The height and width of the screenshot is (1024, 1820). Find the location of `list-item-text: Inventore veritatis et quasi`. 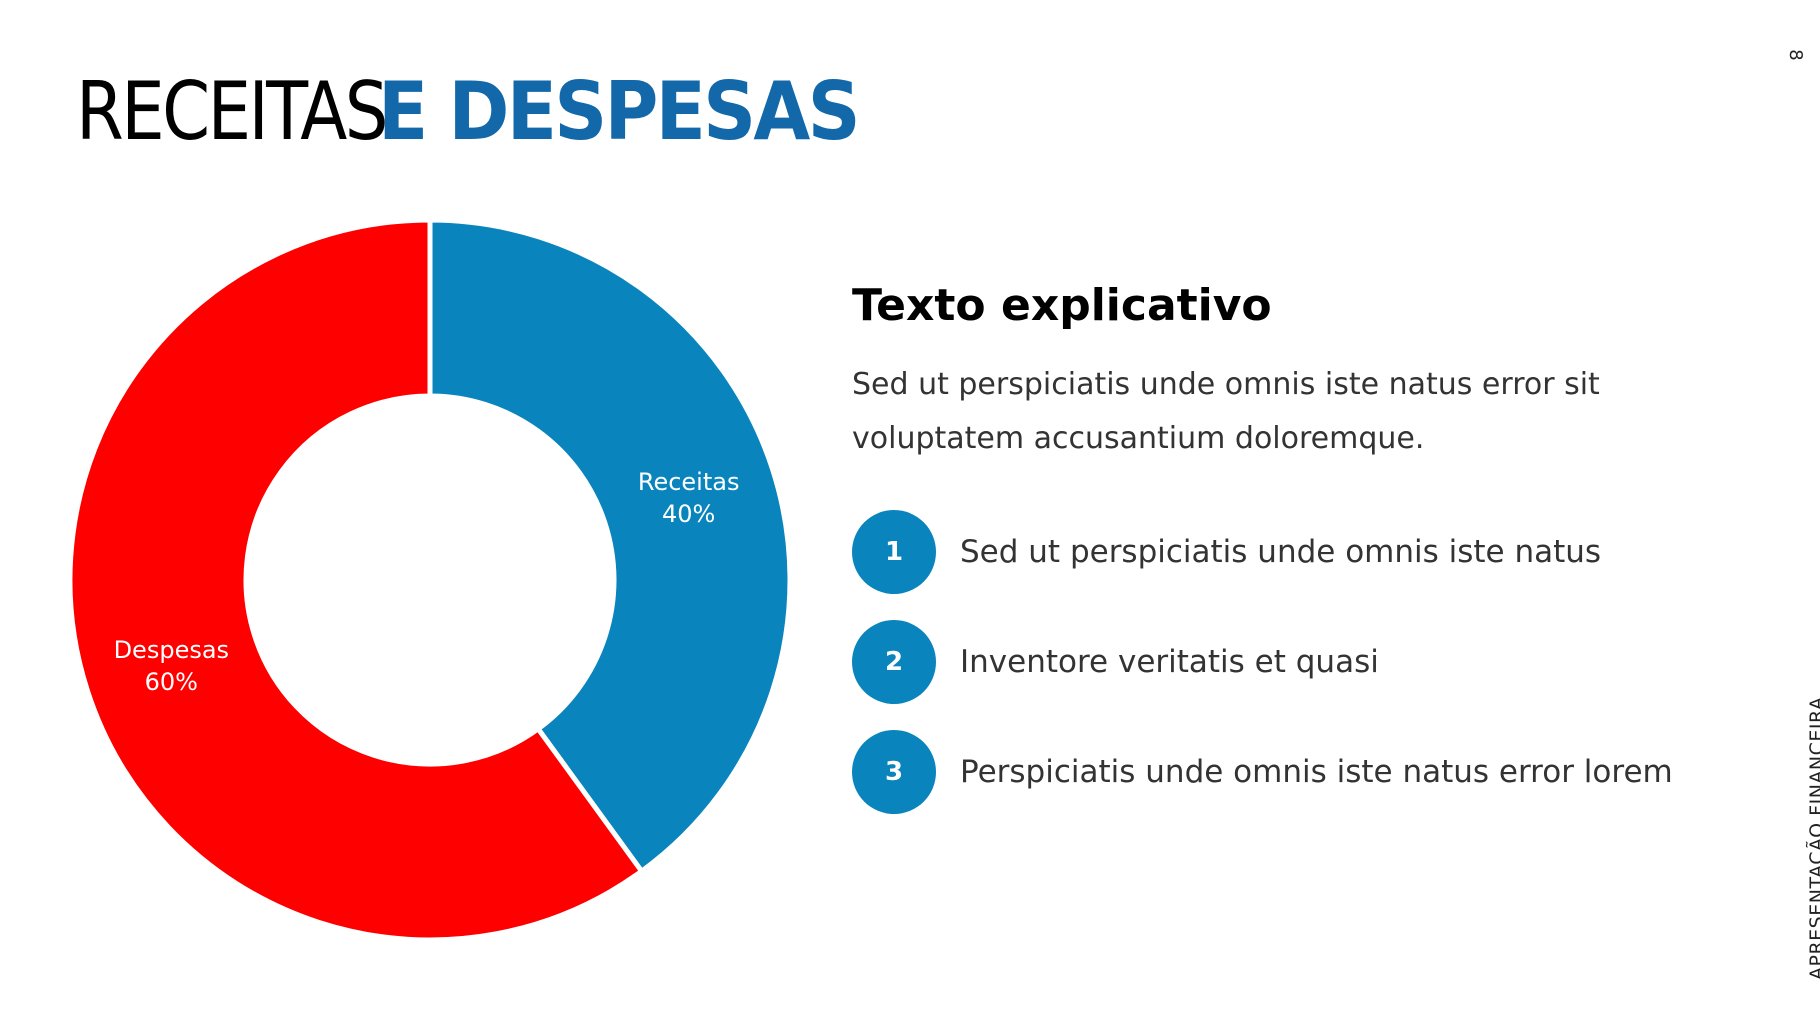

list-item-text: Inventore veritatis et quasi is located at coordinates (1169, 662).